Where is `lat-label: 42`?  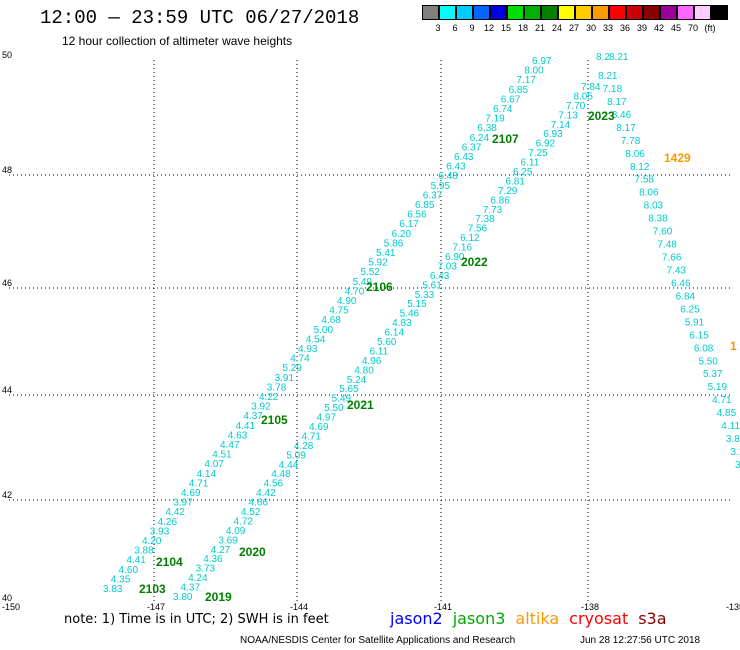 lat-label: 42 is located at coordinates (7, 495).